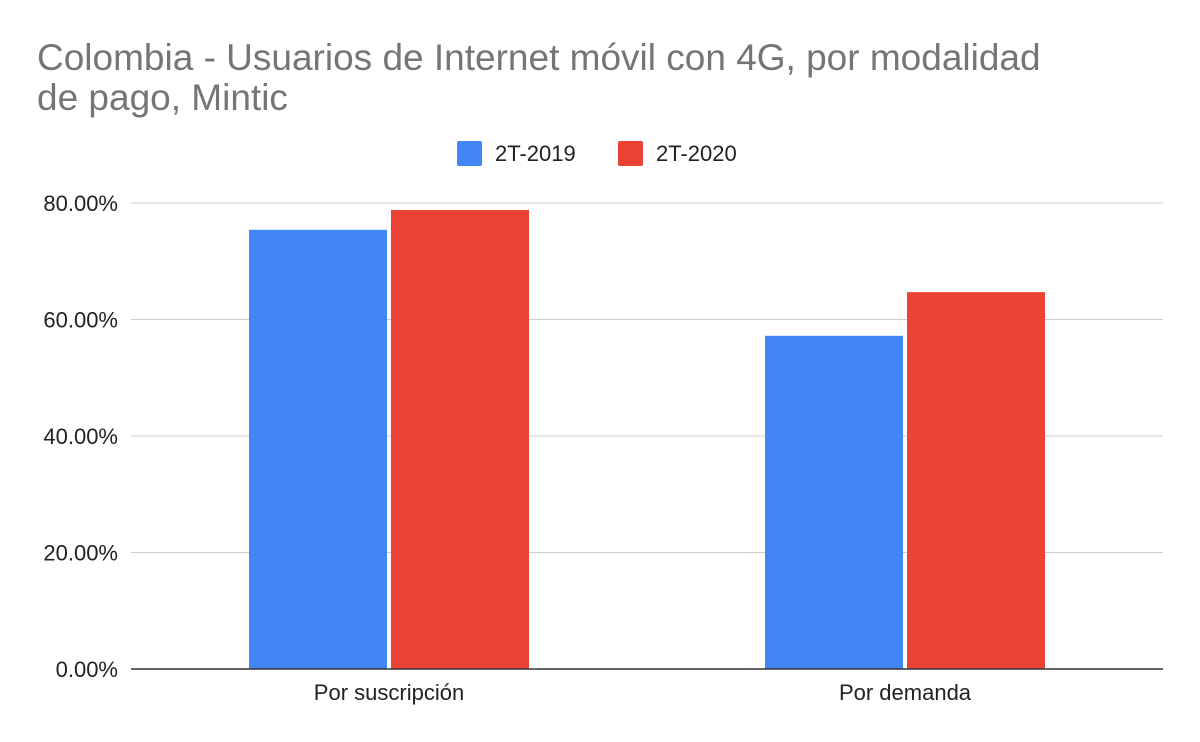 This screenshot has height=742, width=1200. I want to click on y-axis-tick-labels: 0.00% 20.00% 40.00% 60.00% 80.00%, so click(80, 436).